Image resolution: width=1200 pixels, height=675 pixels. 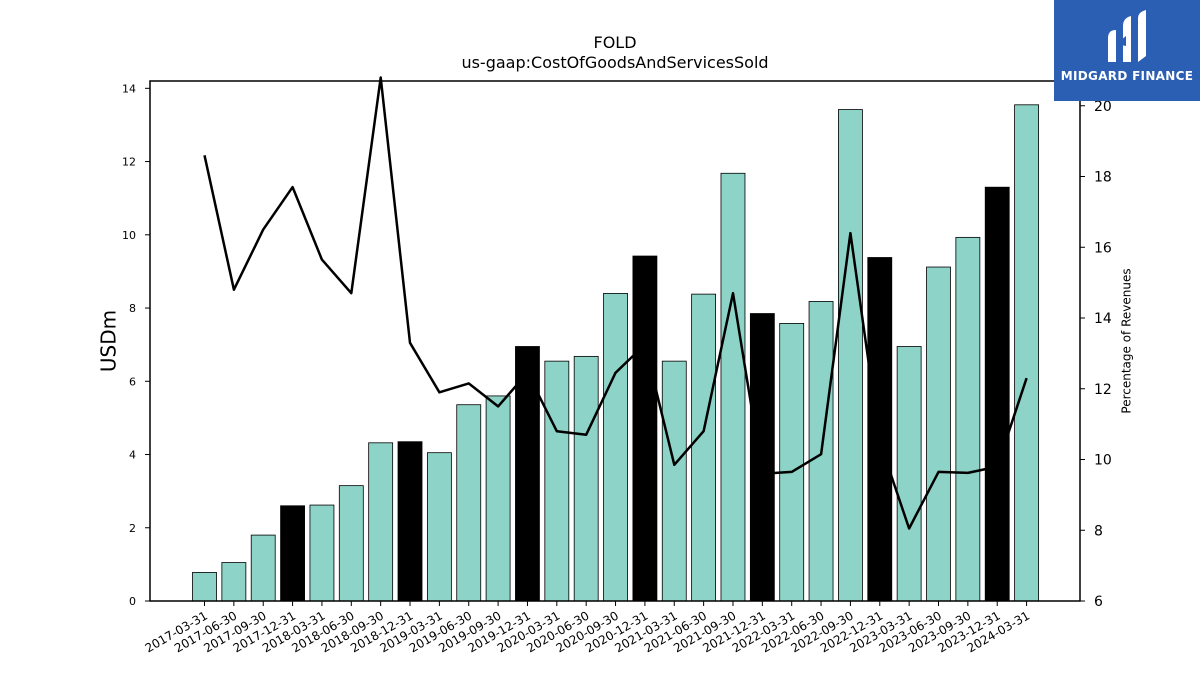 I want to click on logo-mark-icon, so click(x=1127, y=36).